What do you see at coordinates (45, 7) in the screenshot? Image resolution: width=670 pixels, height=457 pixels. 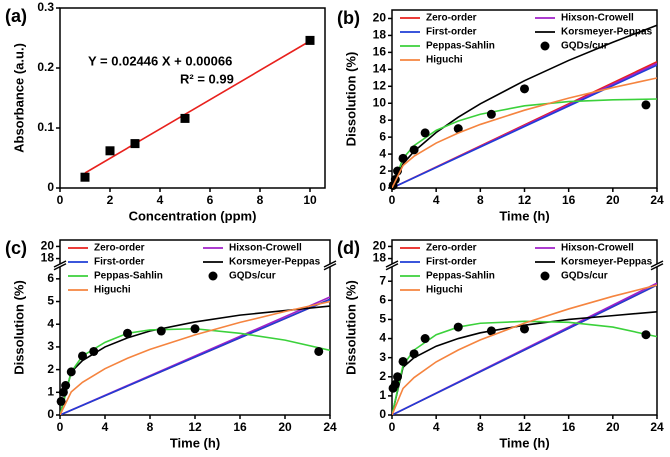 I see `y-tick-label: 0.3` at bounding box center [45, 7].